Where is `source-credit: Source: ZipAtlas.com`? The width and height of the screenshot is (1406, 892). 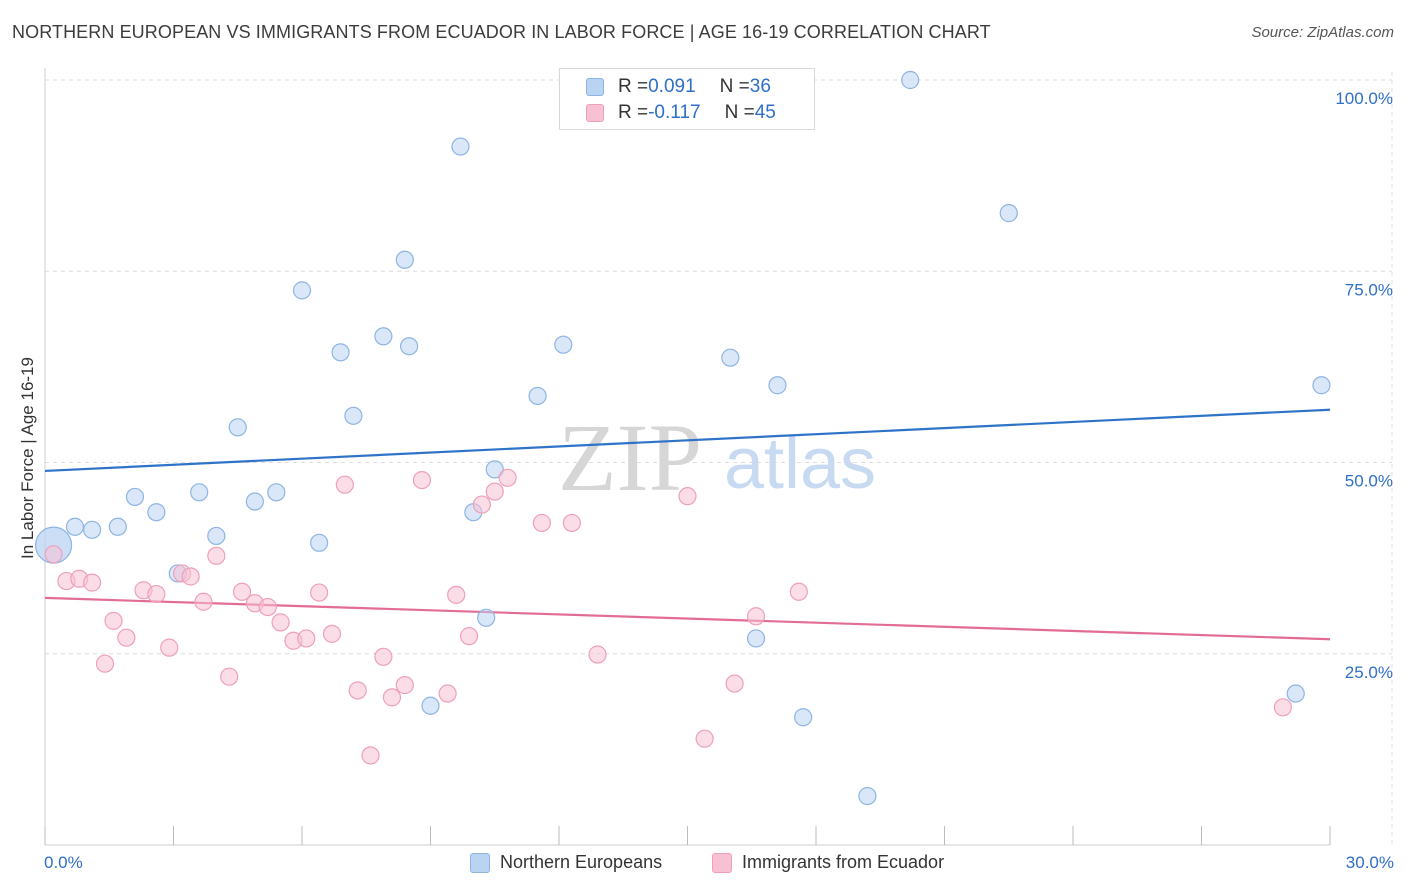
source-credit: Source: ZipAtlas.com is located at coordinates (1322, 32).